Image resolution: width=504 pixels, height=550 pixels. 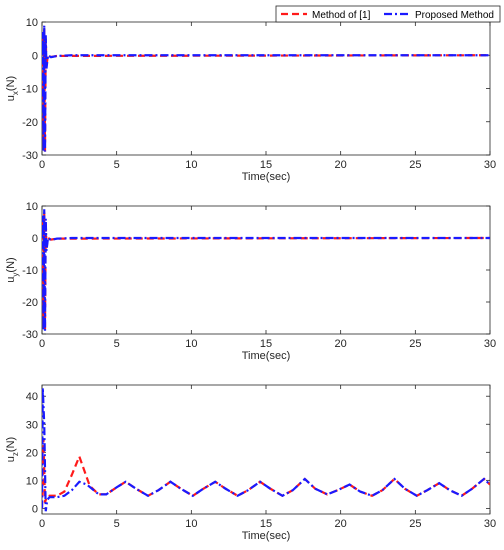 What do you see at coordinates (15, 454) in the screenshot?
I see `y-axis-label-subscript: z` at bounding box center [15, 454].